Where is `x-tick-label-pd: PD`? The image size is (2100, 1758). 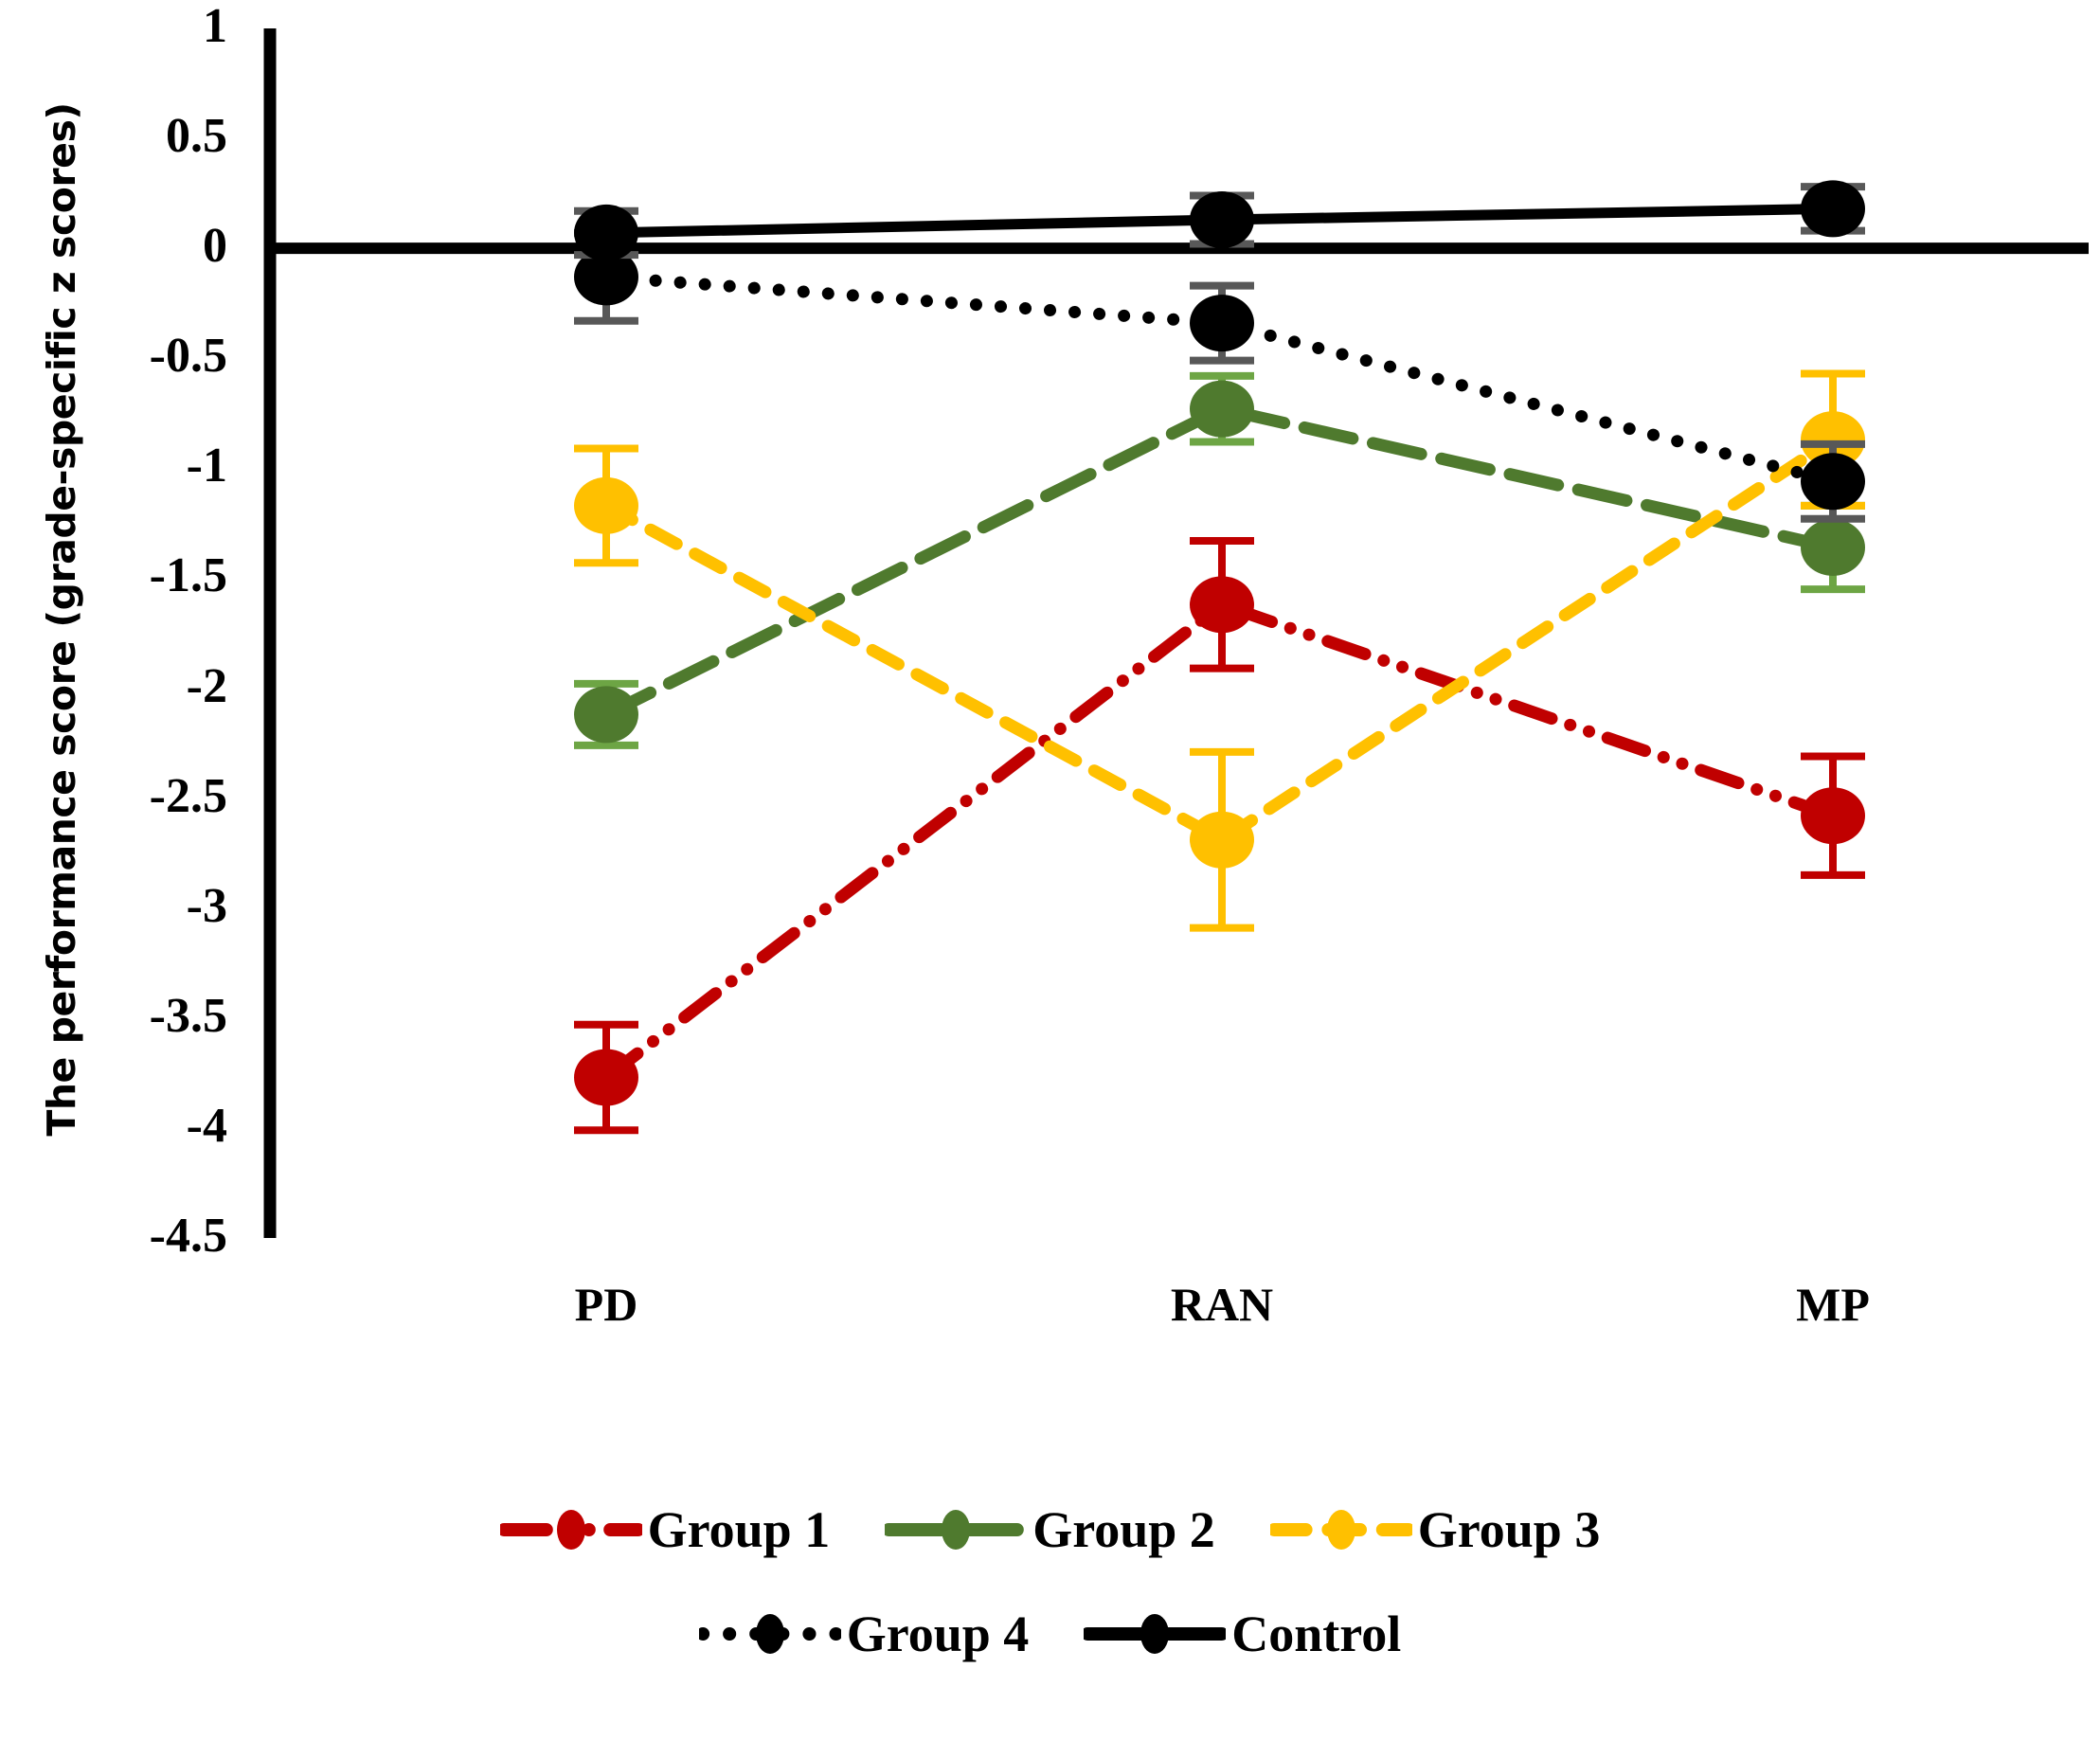
x-tick-label-pd: PD is located at coordinates (606, 1305).